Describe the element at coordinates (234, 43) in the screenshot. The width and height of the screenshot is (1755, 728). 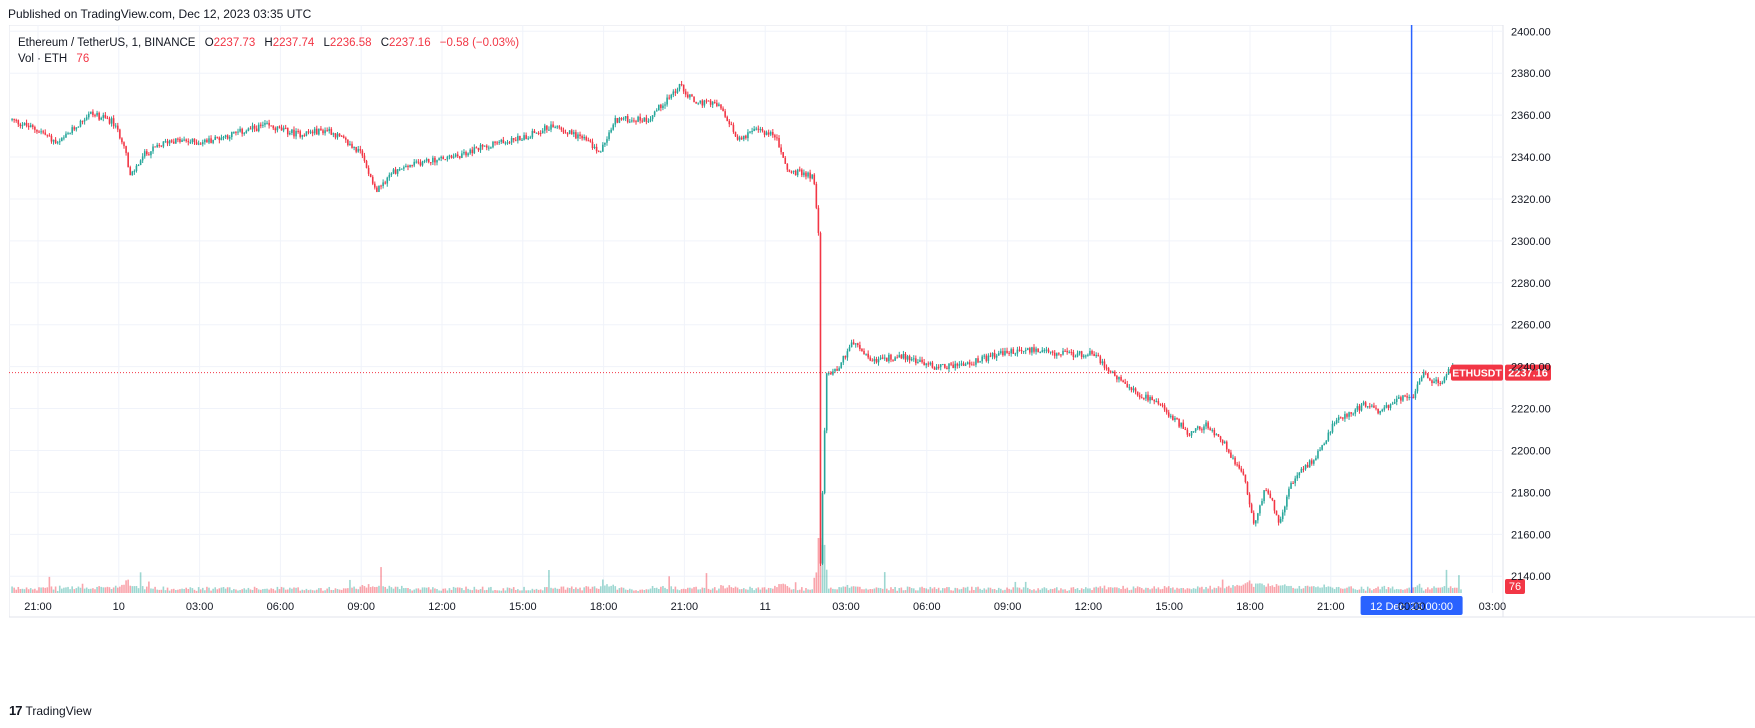
I see `legend-open-value: 2237.73` at that location.